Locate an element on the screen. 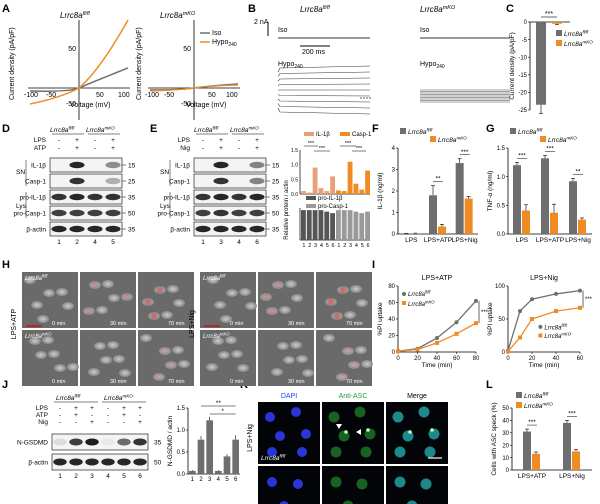  blot-mw-label: 15 is located at coordinates (132, 165).